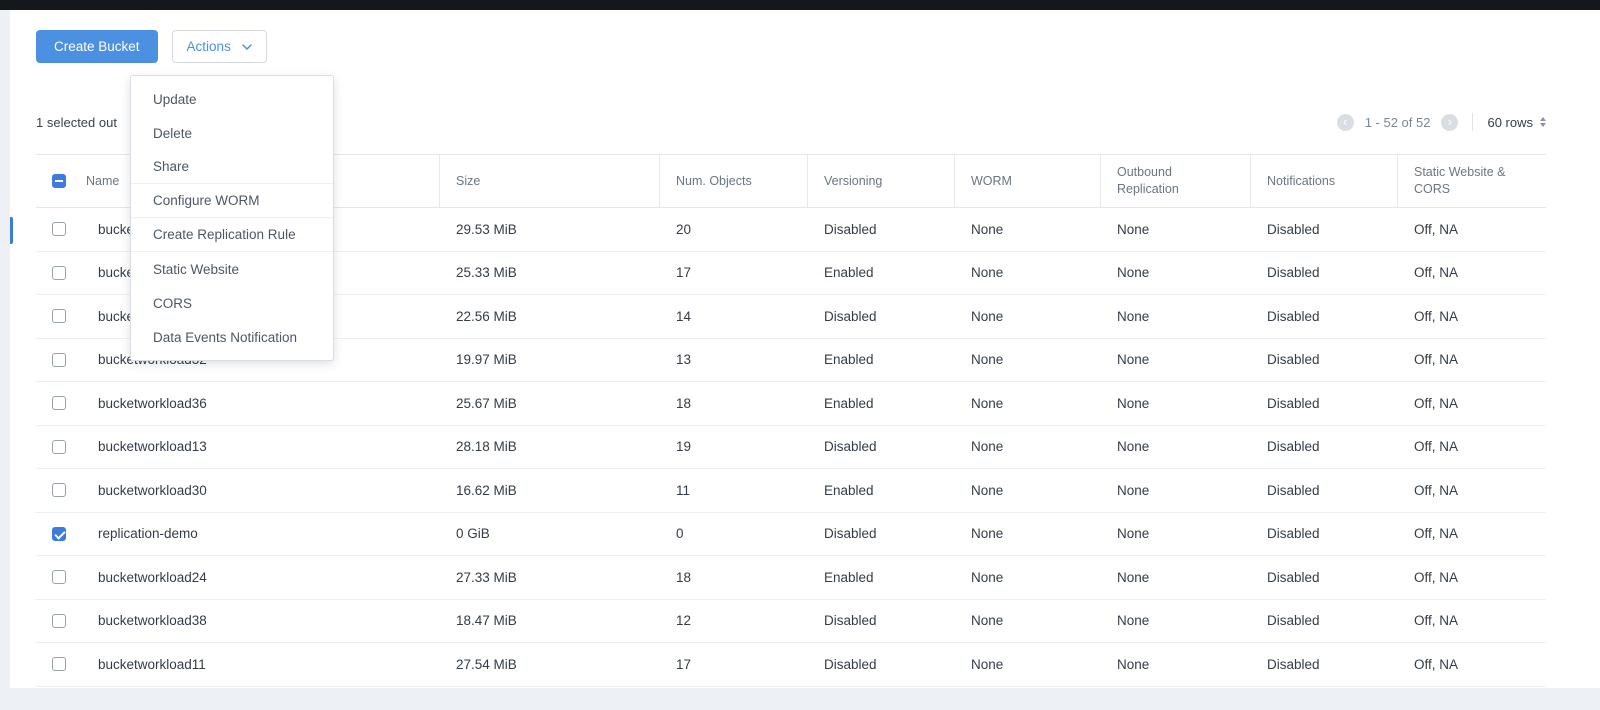 This screenshot has width=1600, height=710. I want to click on create-bucket-button: Create Bucket, so click(97, 46).